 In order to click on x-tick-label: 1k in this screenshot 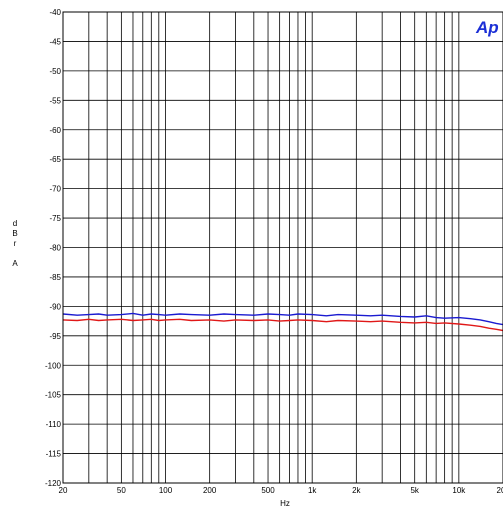, I will do `click(312, 490)`.